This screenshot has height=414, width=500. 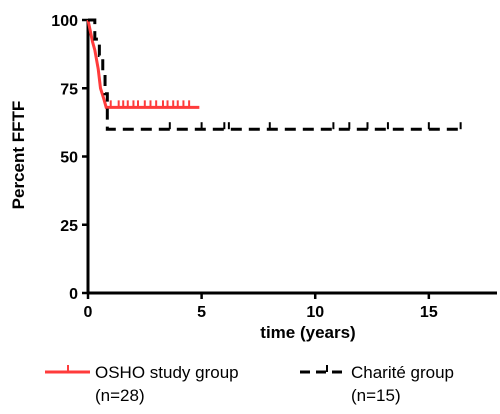 What do you see at coordinates (167, 372) in the screenshot?
I see `legend-label-osho: OSHO study group` at bounding box center [167, 372].